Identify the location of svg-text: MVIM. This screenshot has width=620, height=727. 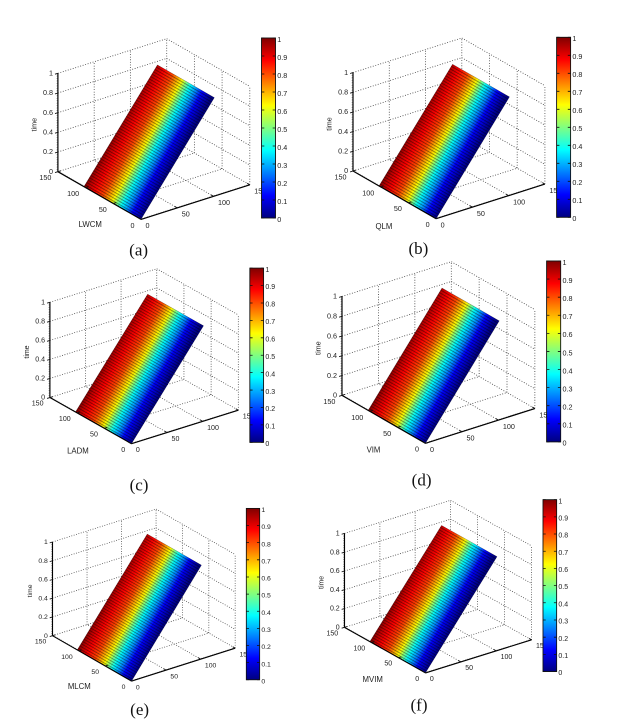
(373, 679).